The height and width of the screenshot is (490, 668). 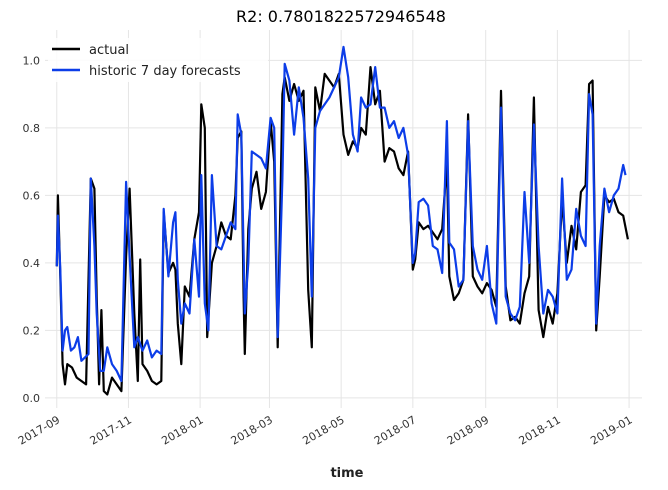 What do you see at coordinates (32, 60) in the screenshot?
I see `y-tick-label: 1.0` at bounding box center [32, 60].